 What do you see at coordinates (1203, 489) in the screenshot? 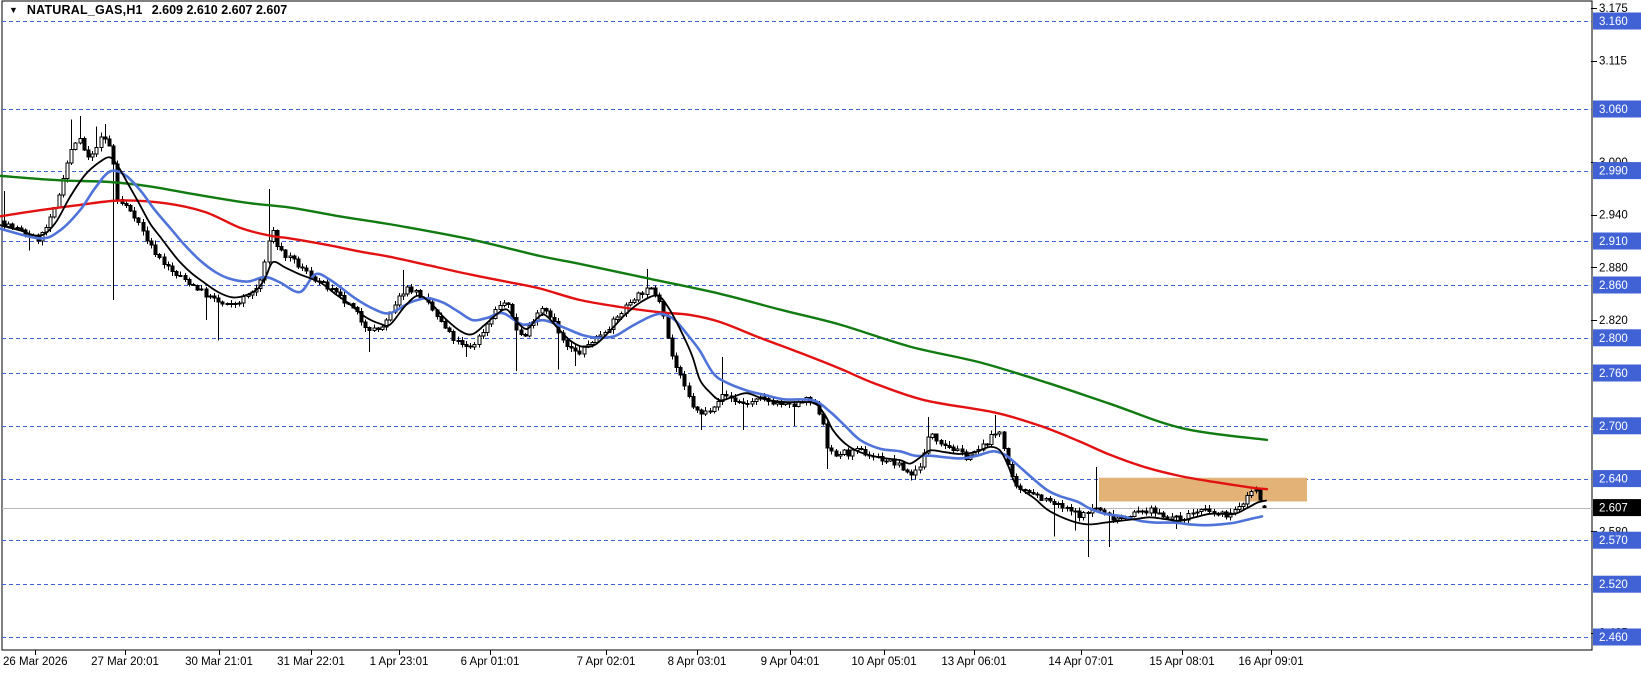
I see `supply-zone-rectangle` at bounding box center [1203, 489].